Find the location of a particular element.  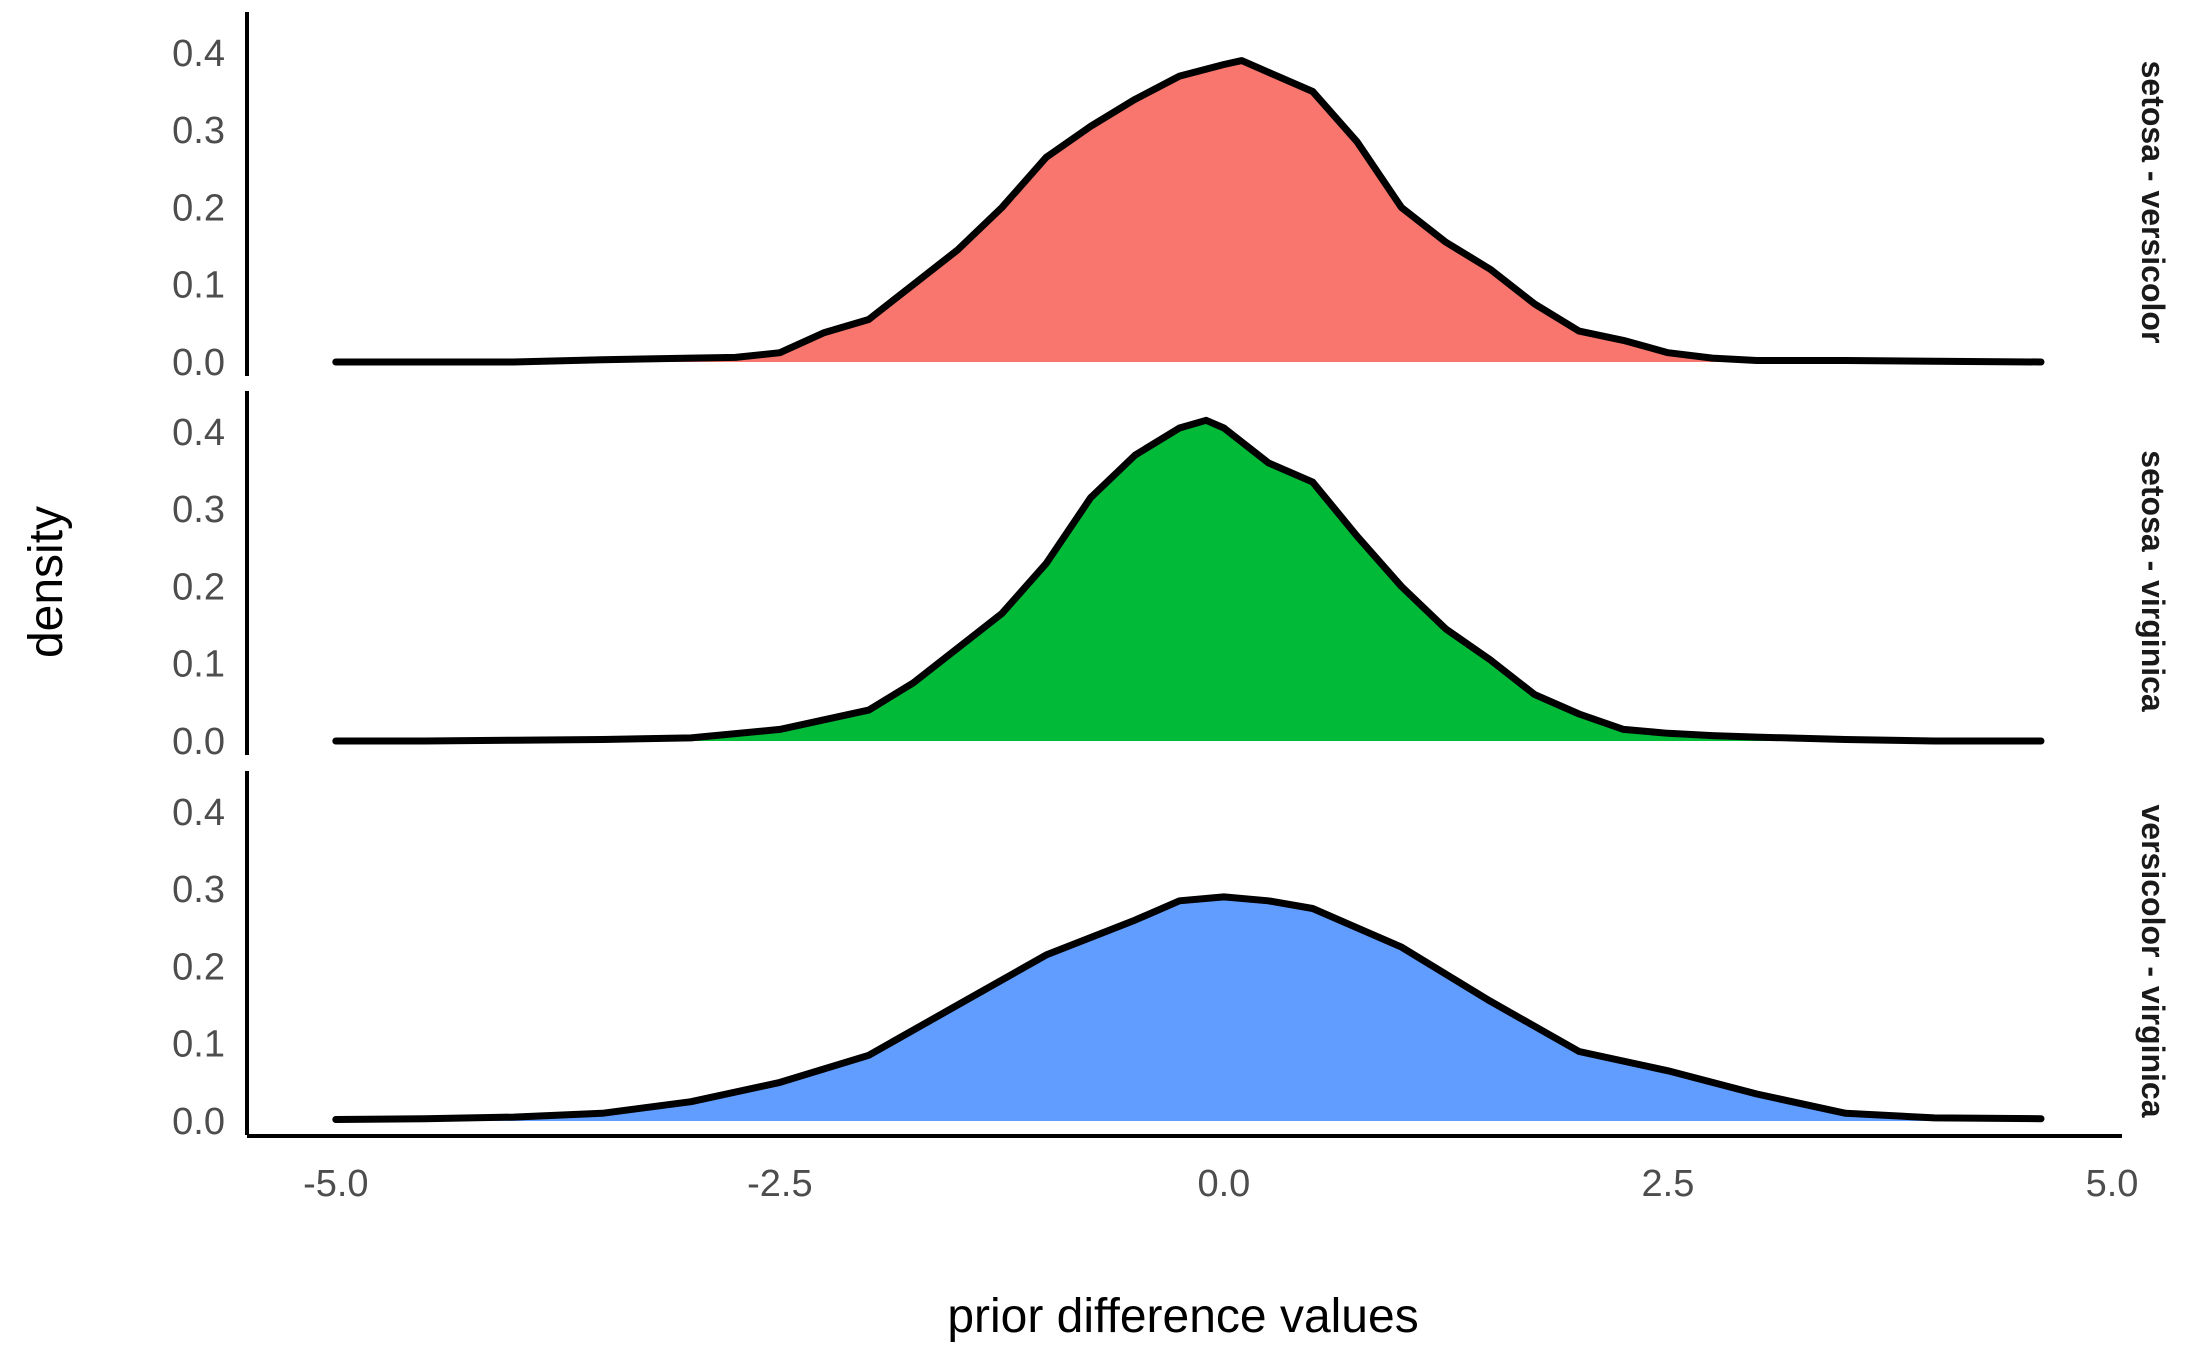

strip-label-setosa-versicolor: setosa - versicolor is located at coordinates (2153, 202).